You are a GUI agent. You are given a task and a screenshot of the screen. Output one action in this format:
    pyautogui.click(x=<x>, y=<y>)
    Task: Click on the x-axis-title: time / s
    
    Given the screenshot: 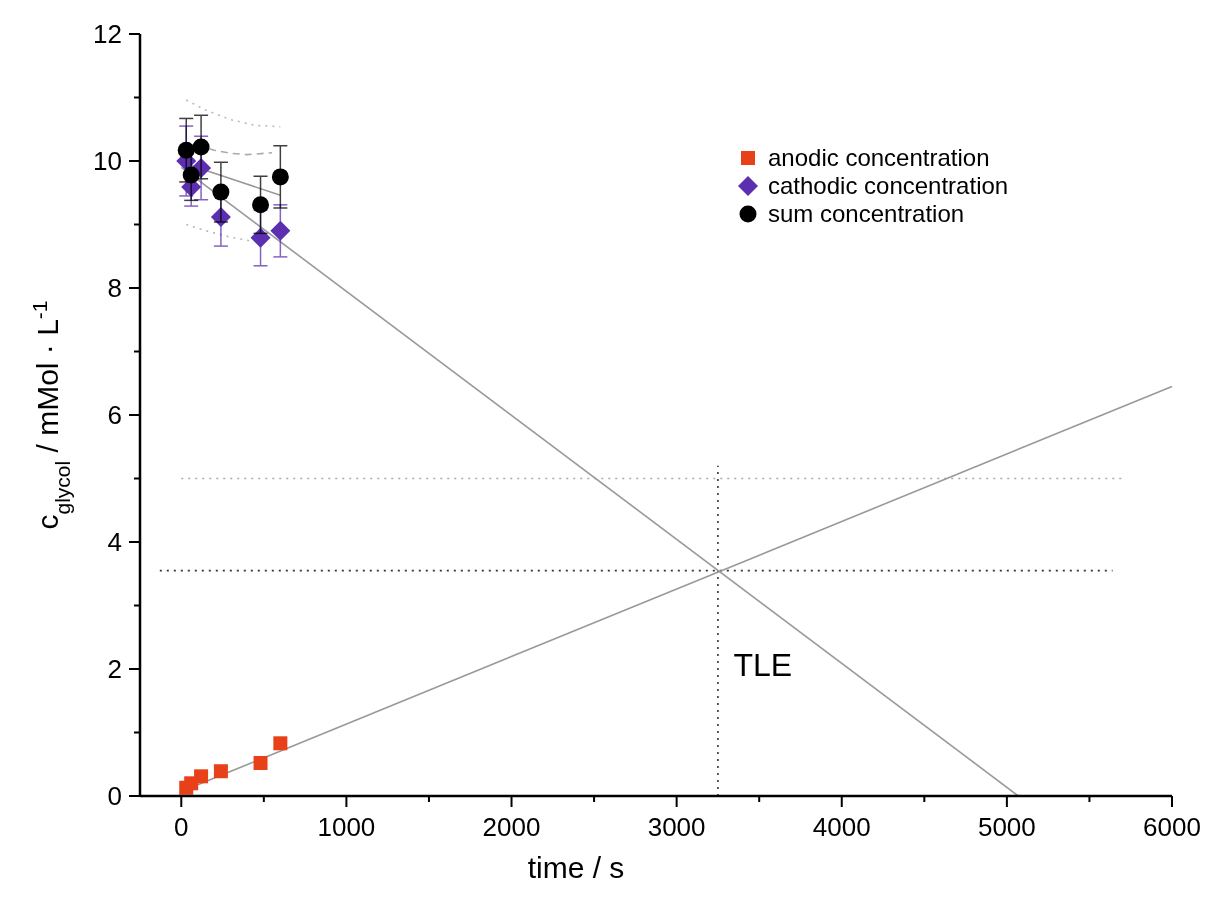 What is the action you would take?
    pyautogui.click(x=576, y=867)
    